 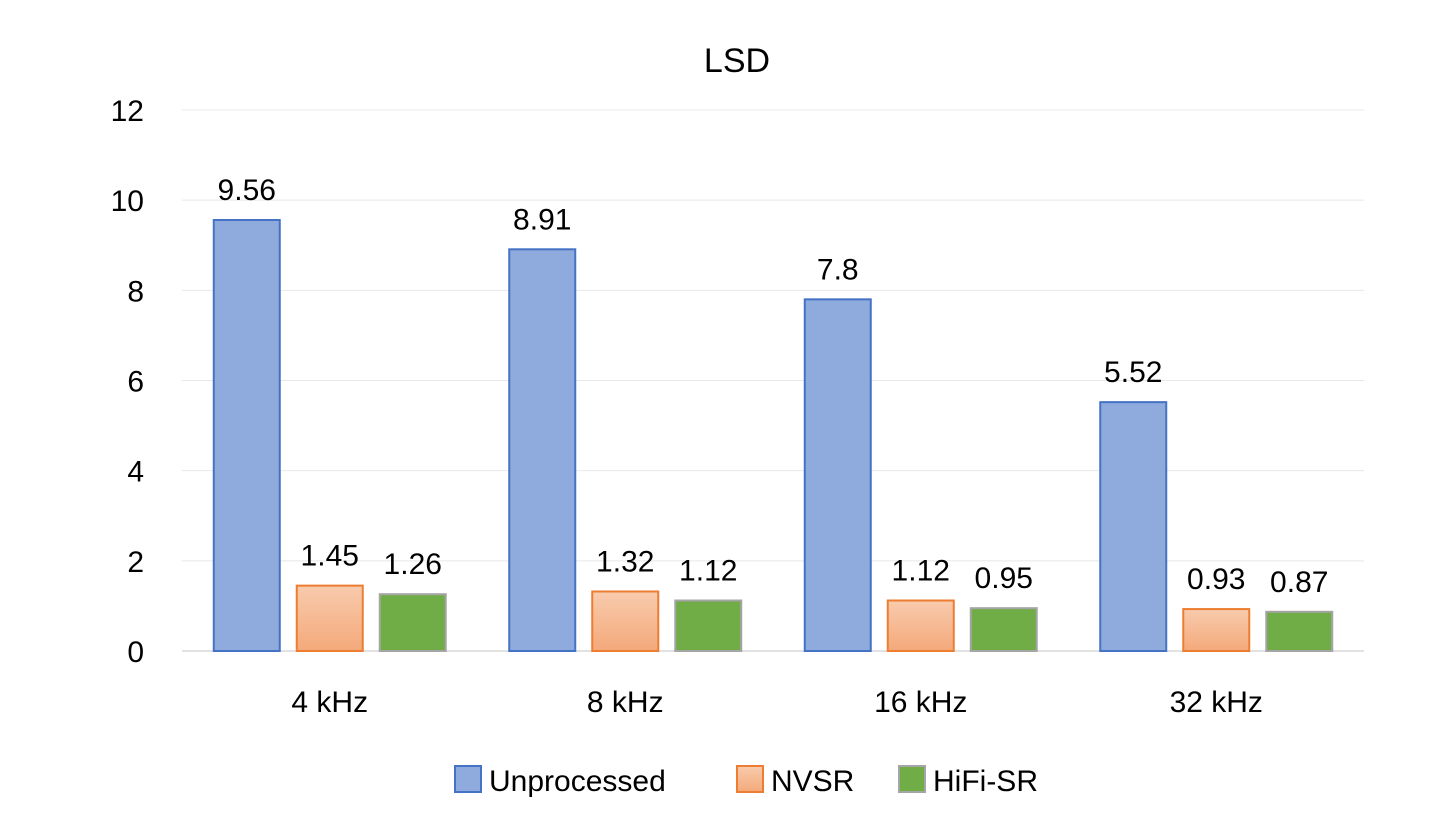 I want to click on legend-label: NVSR, so click(x=812, y=781).